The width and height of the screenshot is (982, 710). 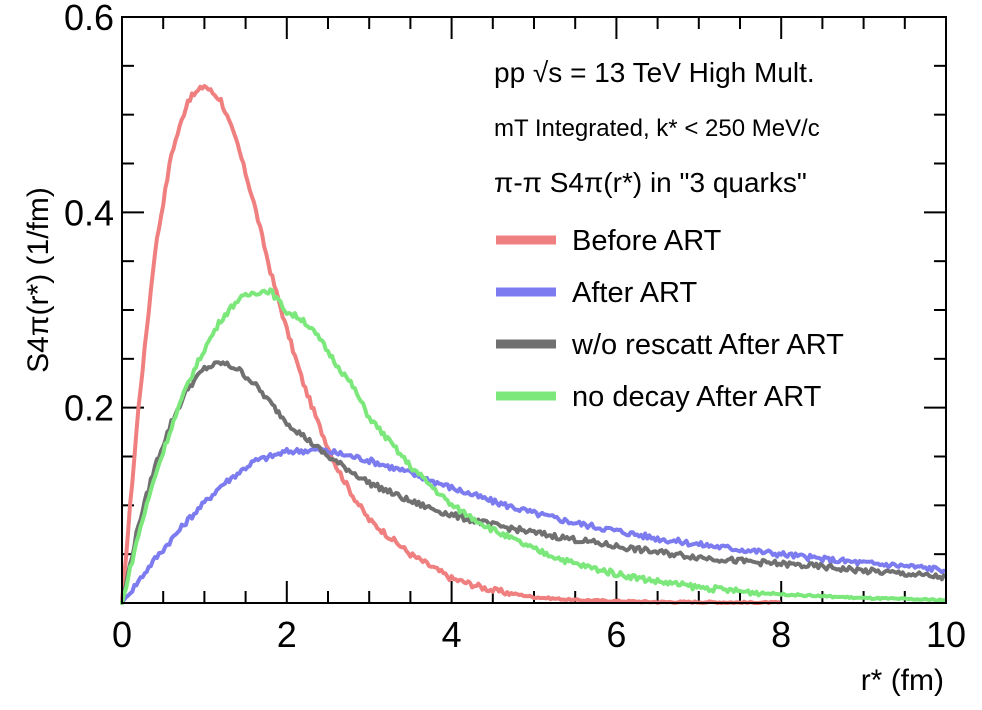 What do you see at coordinates (654, 72) in the screenshot?
I see `annotation-collision-system: pp √s = 13 TeV High Mult.` at bounding box center [654, 72].